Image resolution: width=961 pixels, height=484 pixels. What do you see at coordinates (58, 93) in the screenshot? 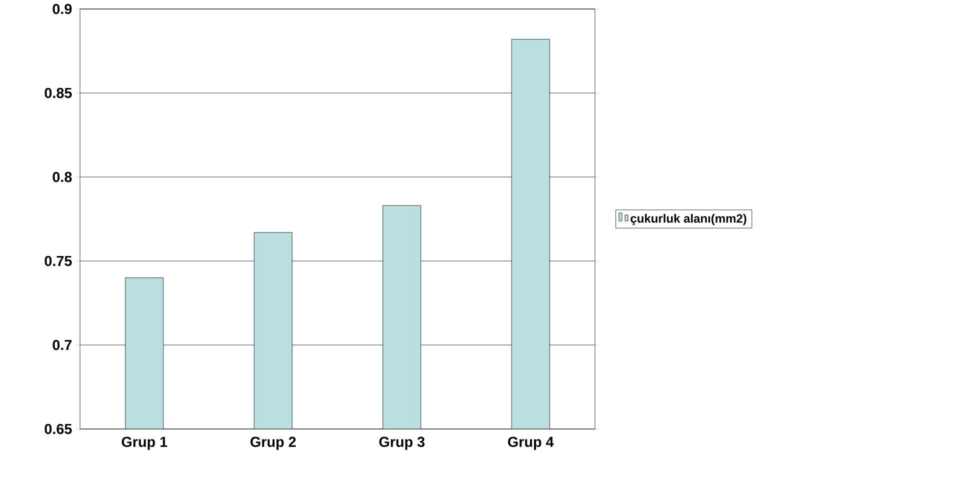
I see `y-tick-label: 0.85` at bounding box center [58, 93].